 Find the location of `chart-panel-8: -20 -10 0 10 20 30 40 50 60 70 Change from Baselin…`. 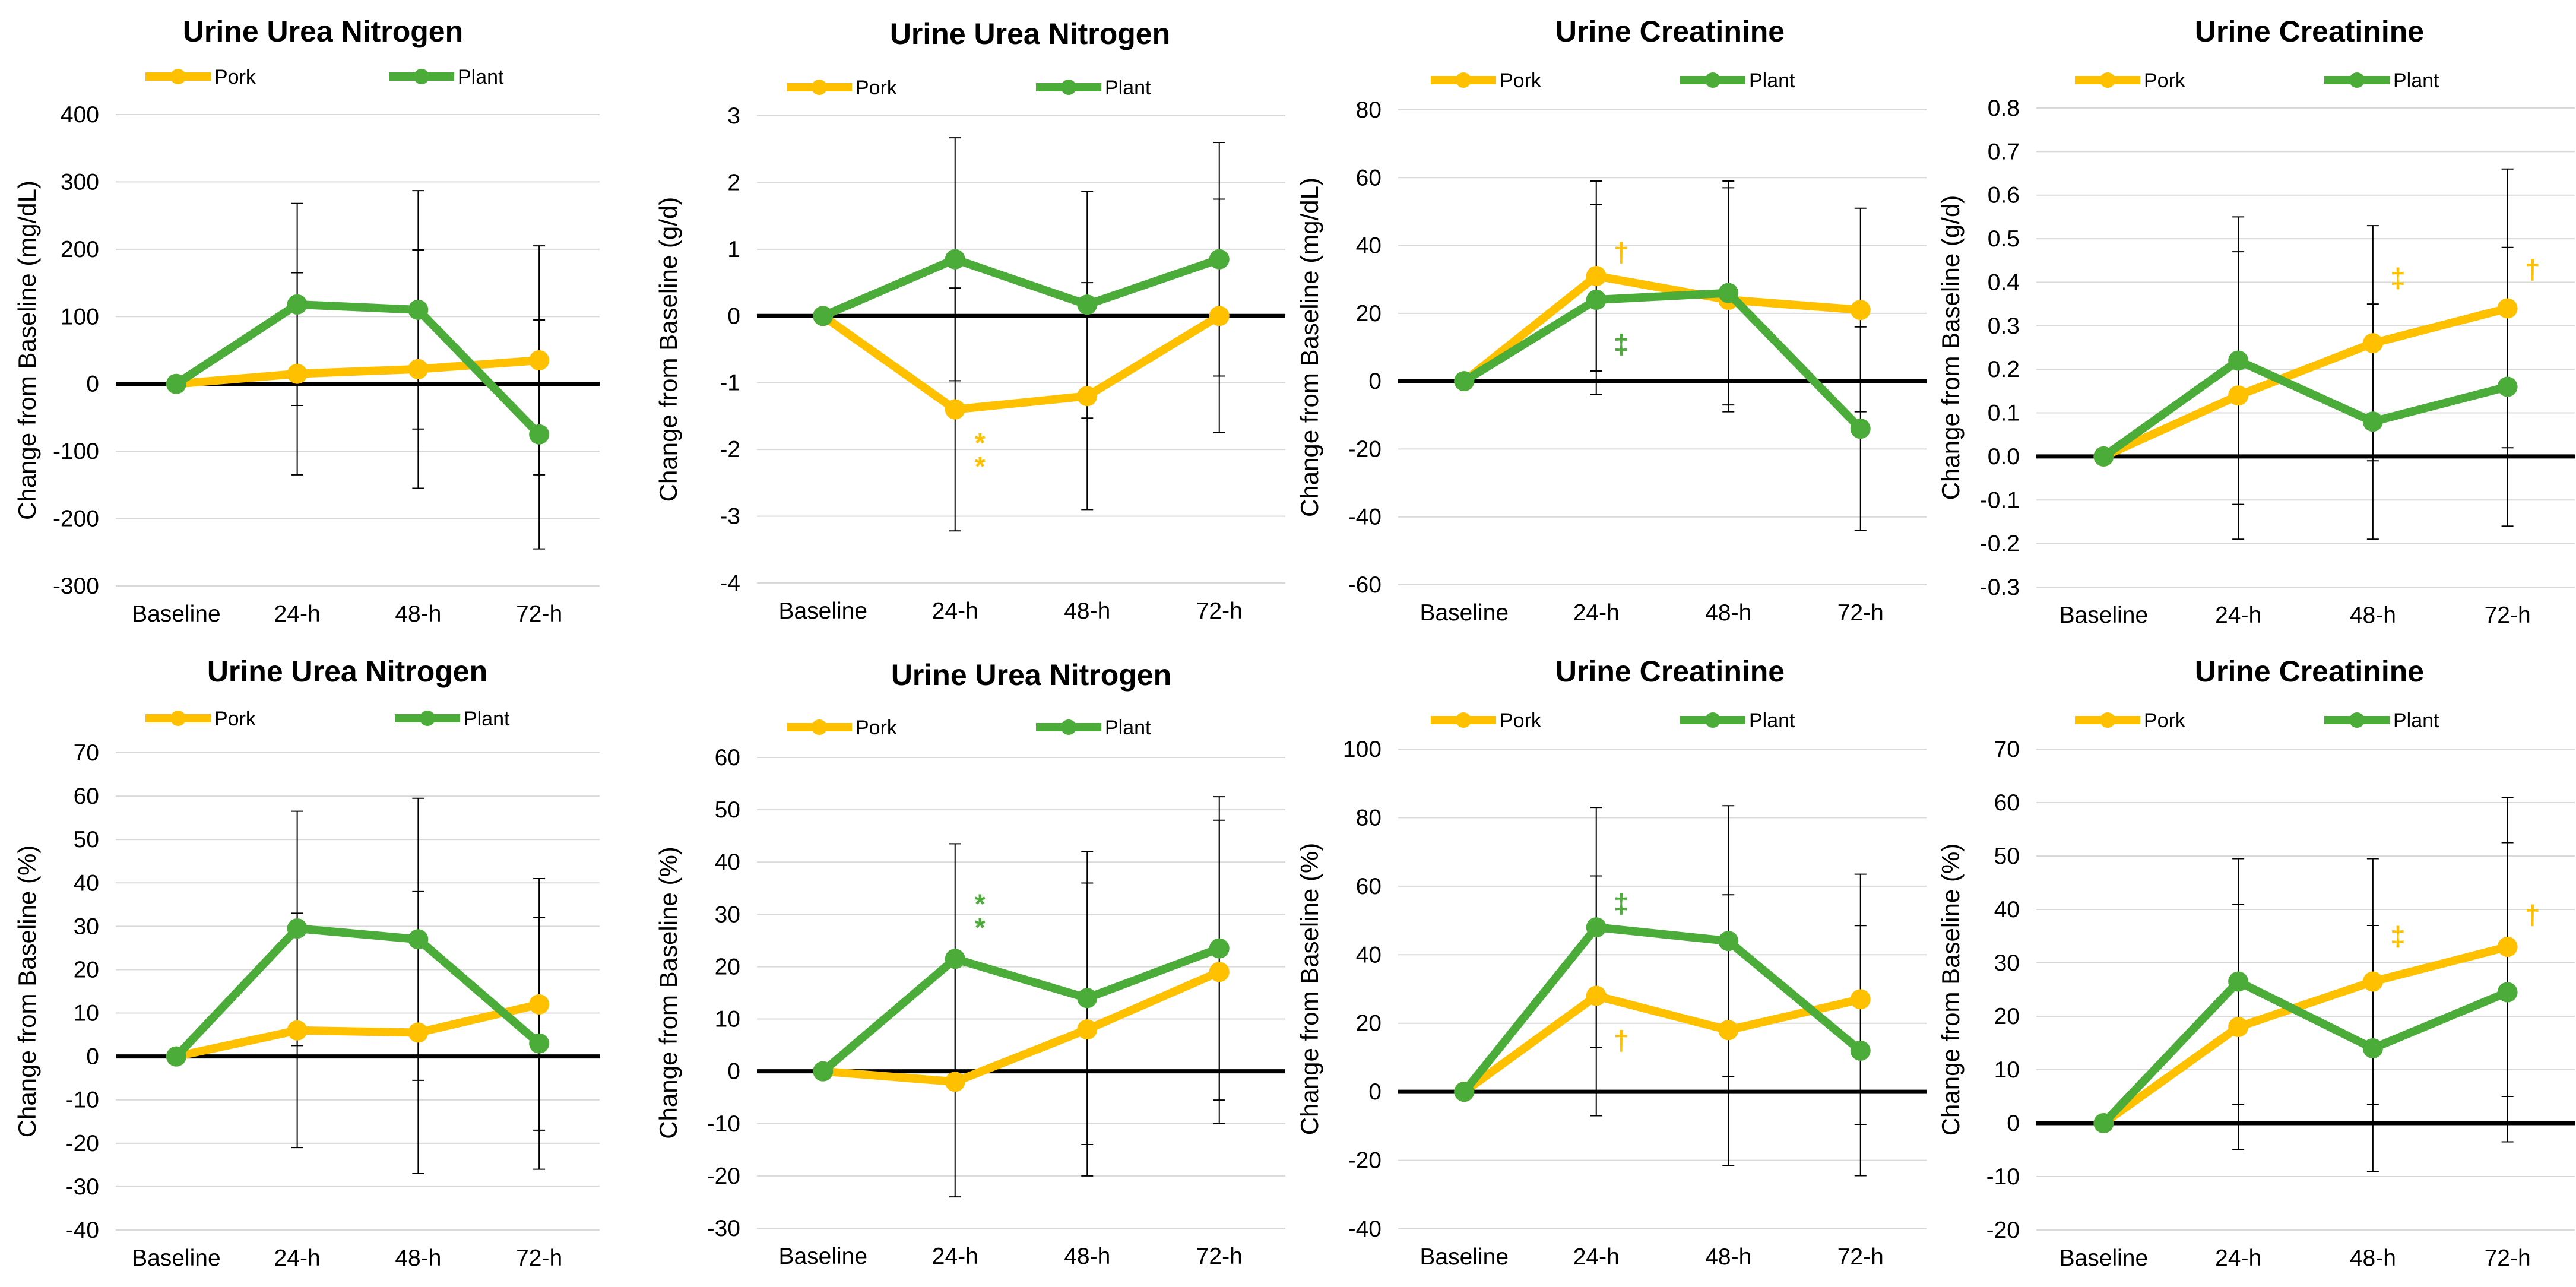

chart-panel-8: -20 -10 0 10 20 30 40 50 60 70 Change from Baselin… is located at coordinates (2256, 963).